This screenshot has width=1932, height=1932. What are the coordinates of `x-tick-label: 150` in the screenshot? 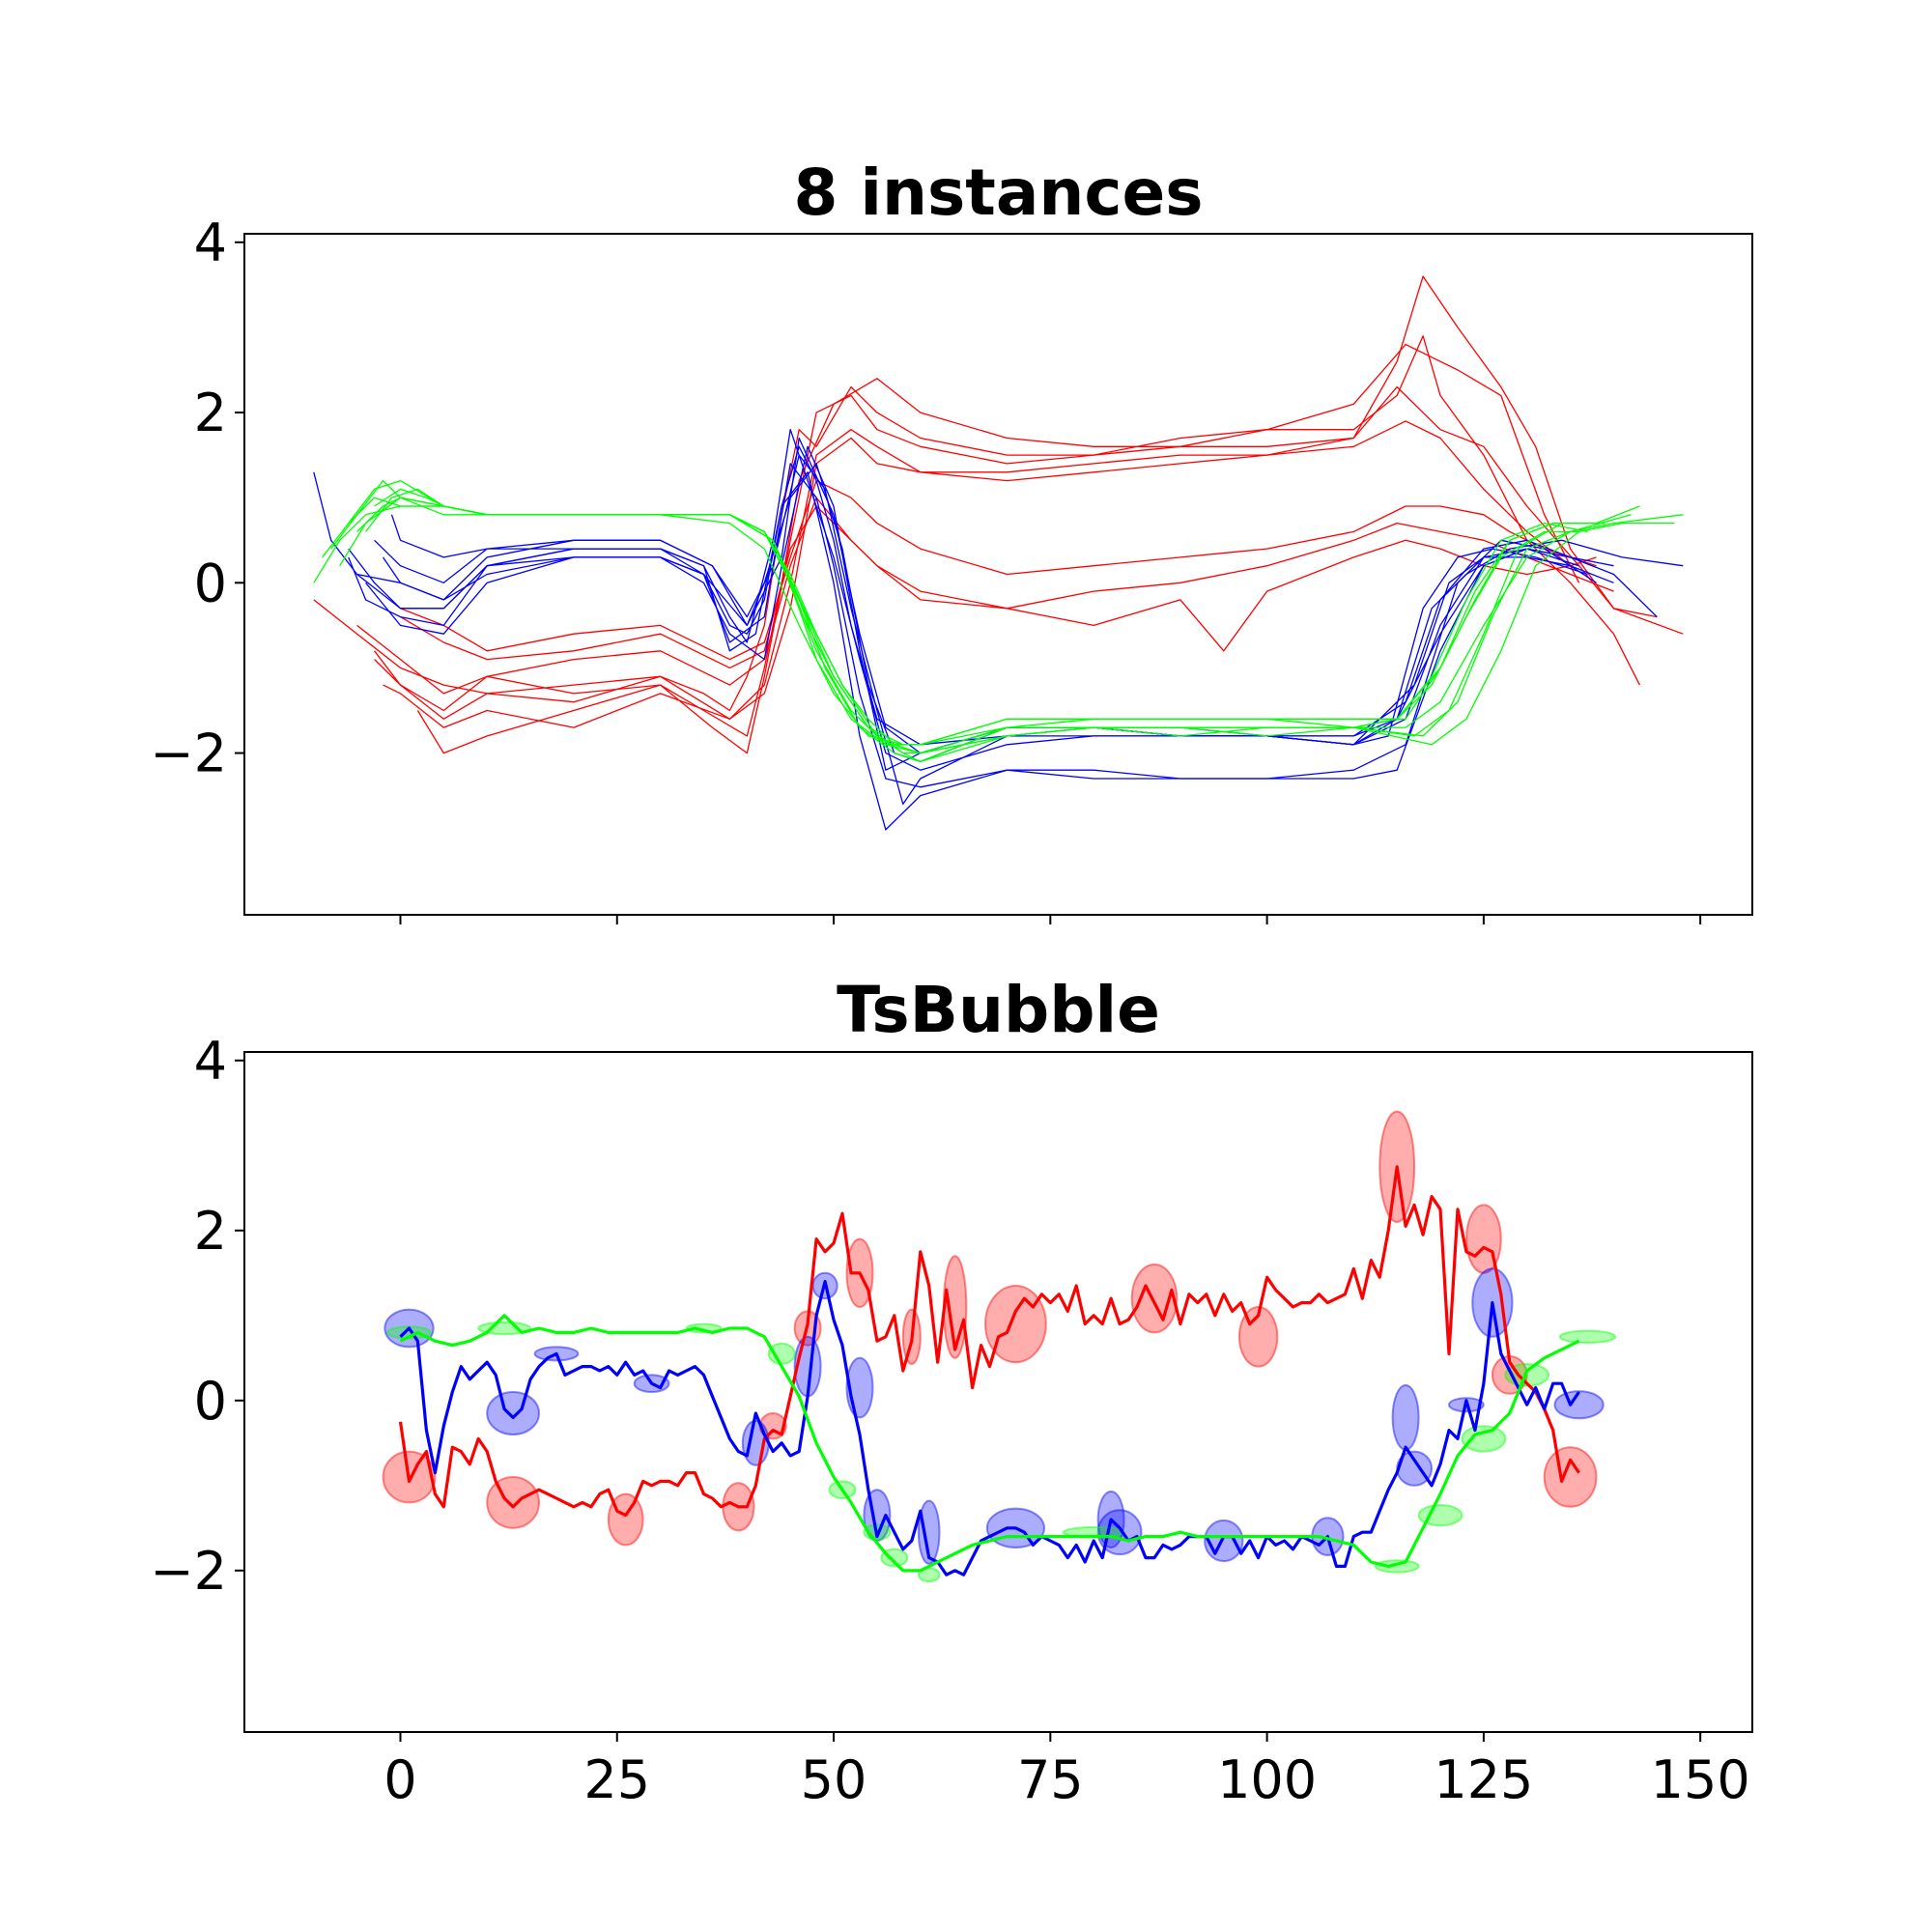 It's located at (1700, 1779).